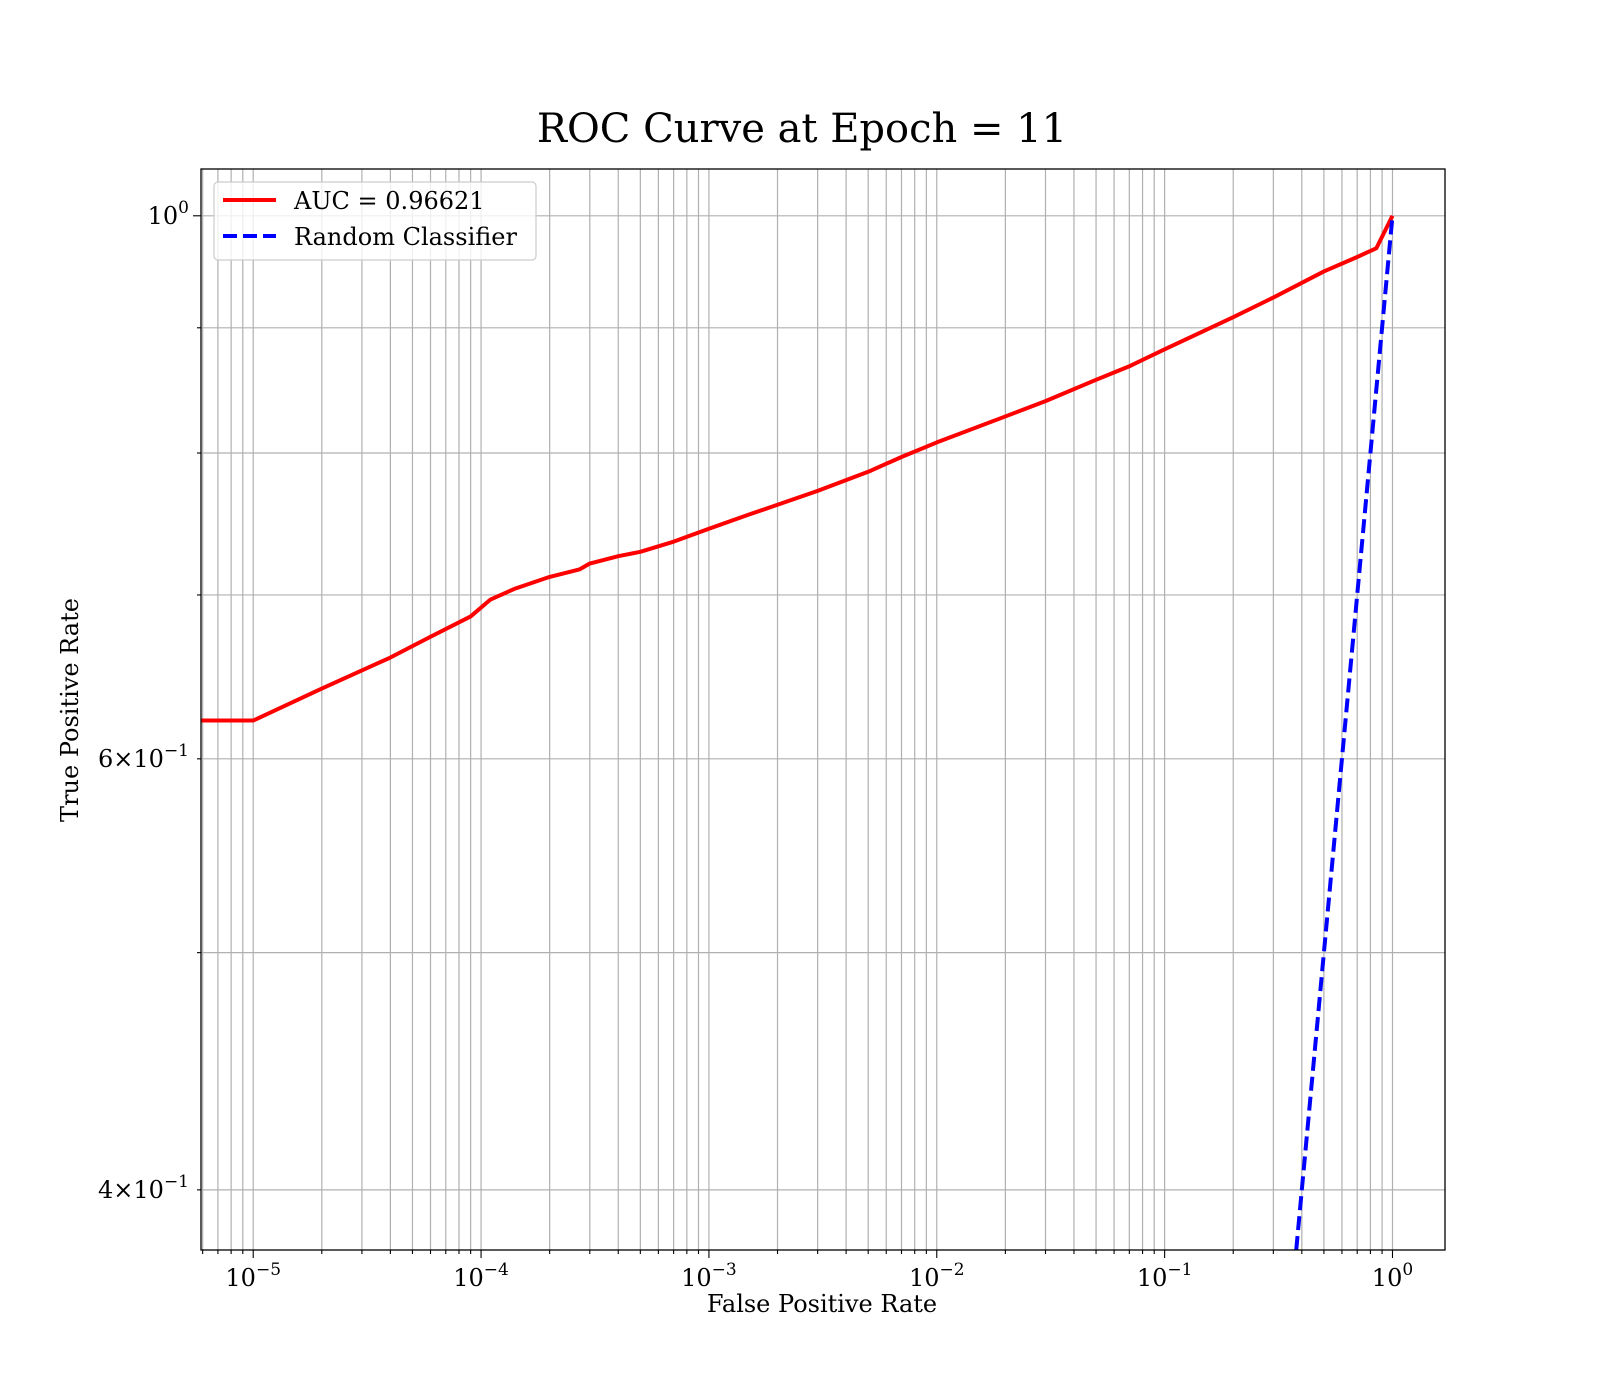 This screenshot has height=1400, width=1600. I want to click on legend-box, so click(375, 221).